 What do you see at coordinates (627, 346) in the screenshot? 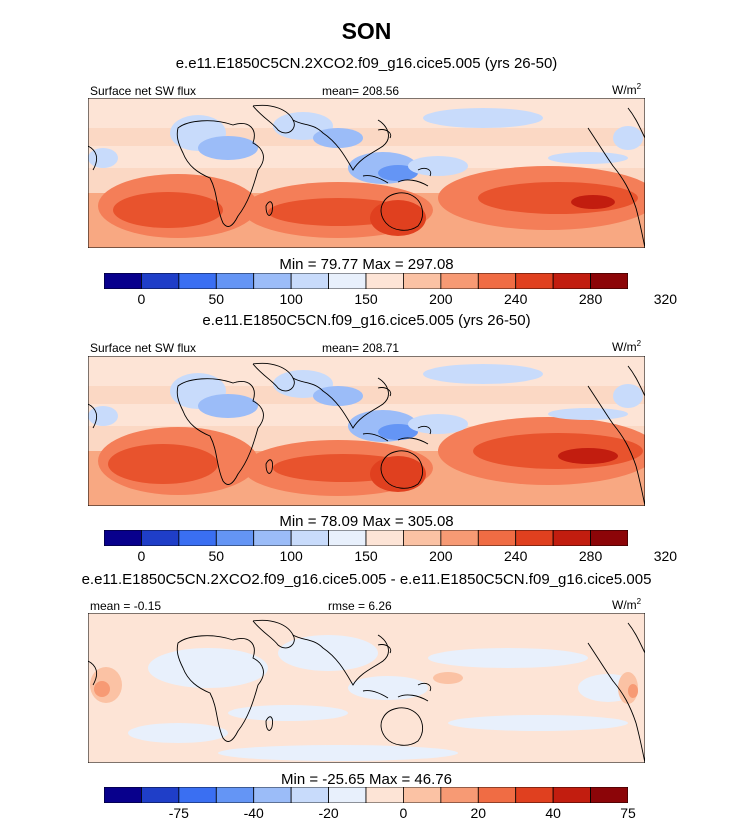
I see `panel-2-units: W/m2` at bounding box center [627, 346].